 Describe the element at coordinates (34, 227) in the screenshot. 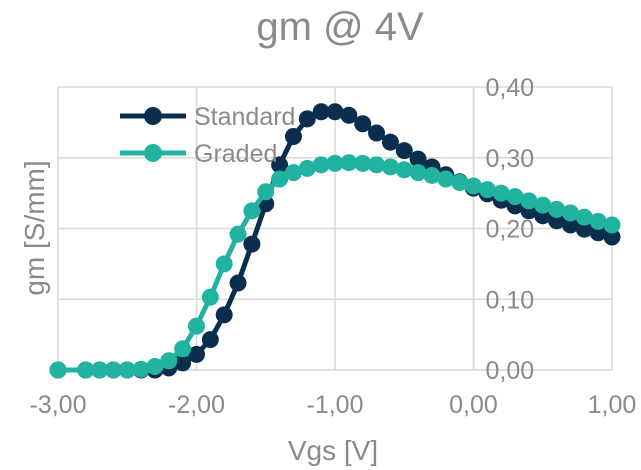

I see `y-axis-title: gm [S/mm]` at that location.